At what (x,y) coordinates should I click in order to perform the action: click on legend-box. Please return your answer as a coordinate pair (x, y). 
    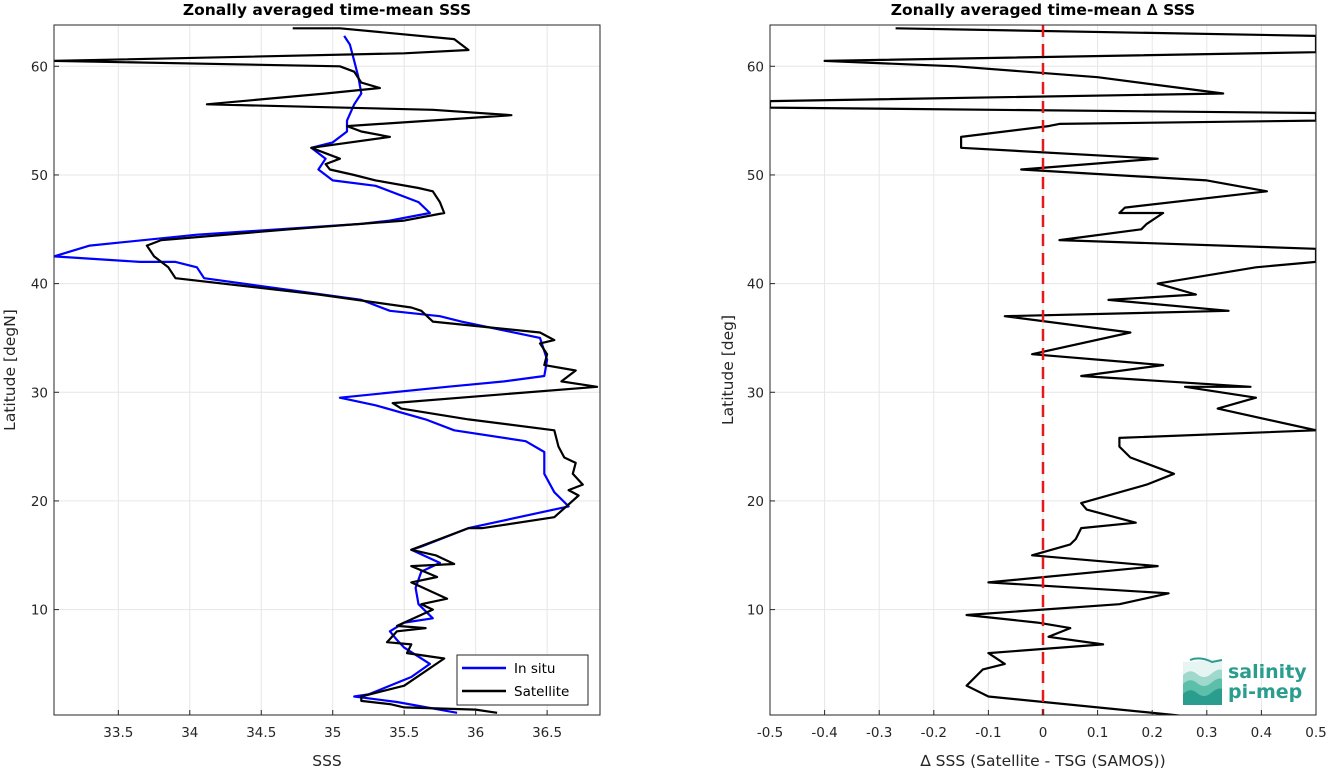
    Looking at the image, I should click on (522, 680).